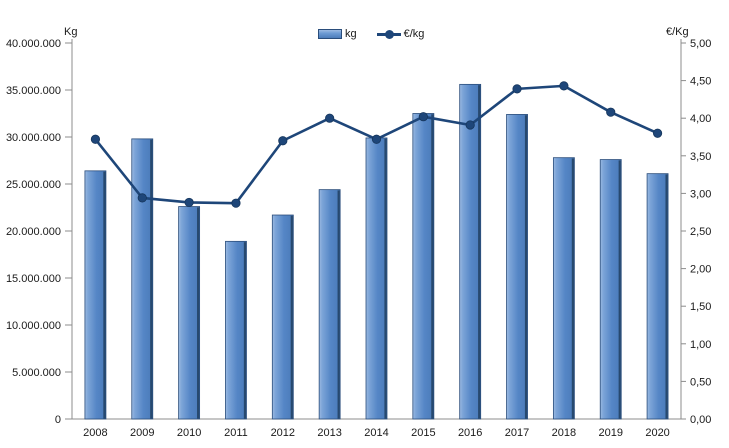 The height and width of the screenshot is (448, 729). Describe the element at coordinates (33, 185) in the screenshot. I see `left-axis-tick-label: 25.000.000` at that location.